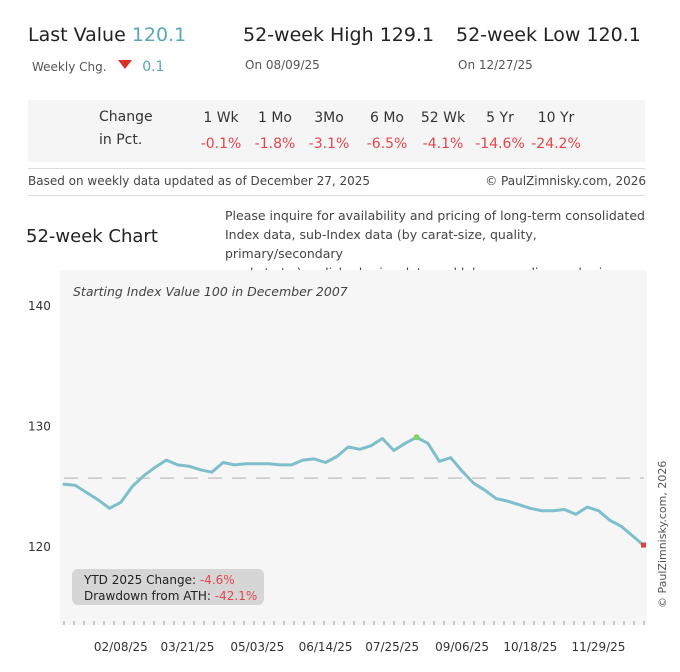 Image resolution: width=680 pixels, height=672 pixels. What do you see at coordinates (153, 67) in the screenshot?
I see `weekly-change-value: 0.1` at bounding box center [153, 67].